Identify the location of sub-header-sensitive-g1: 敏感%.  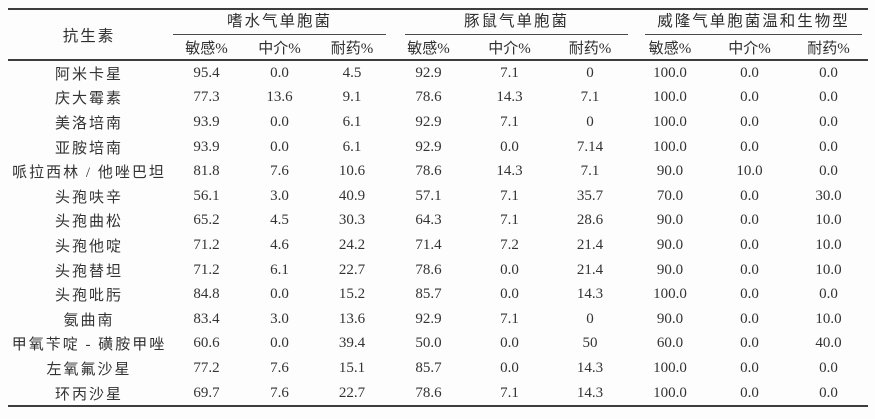
(206, 48).